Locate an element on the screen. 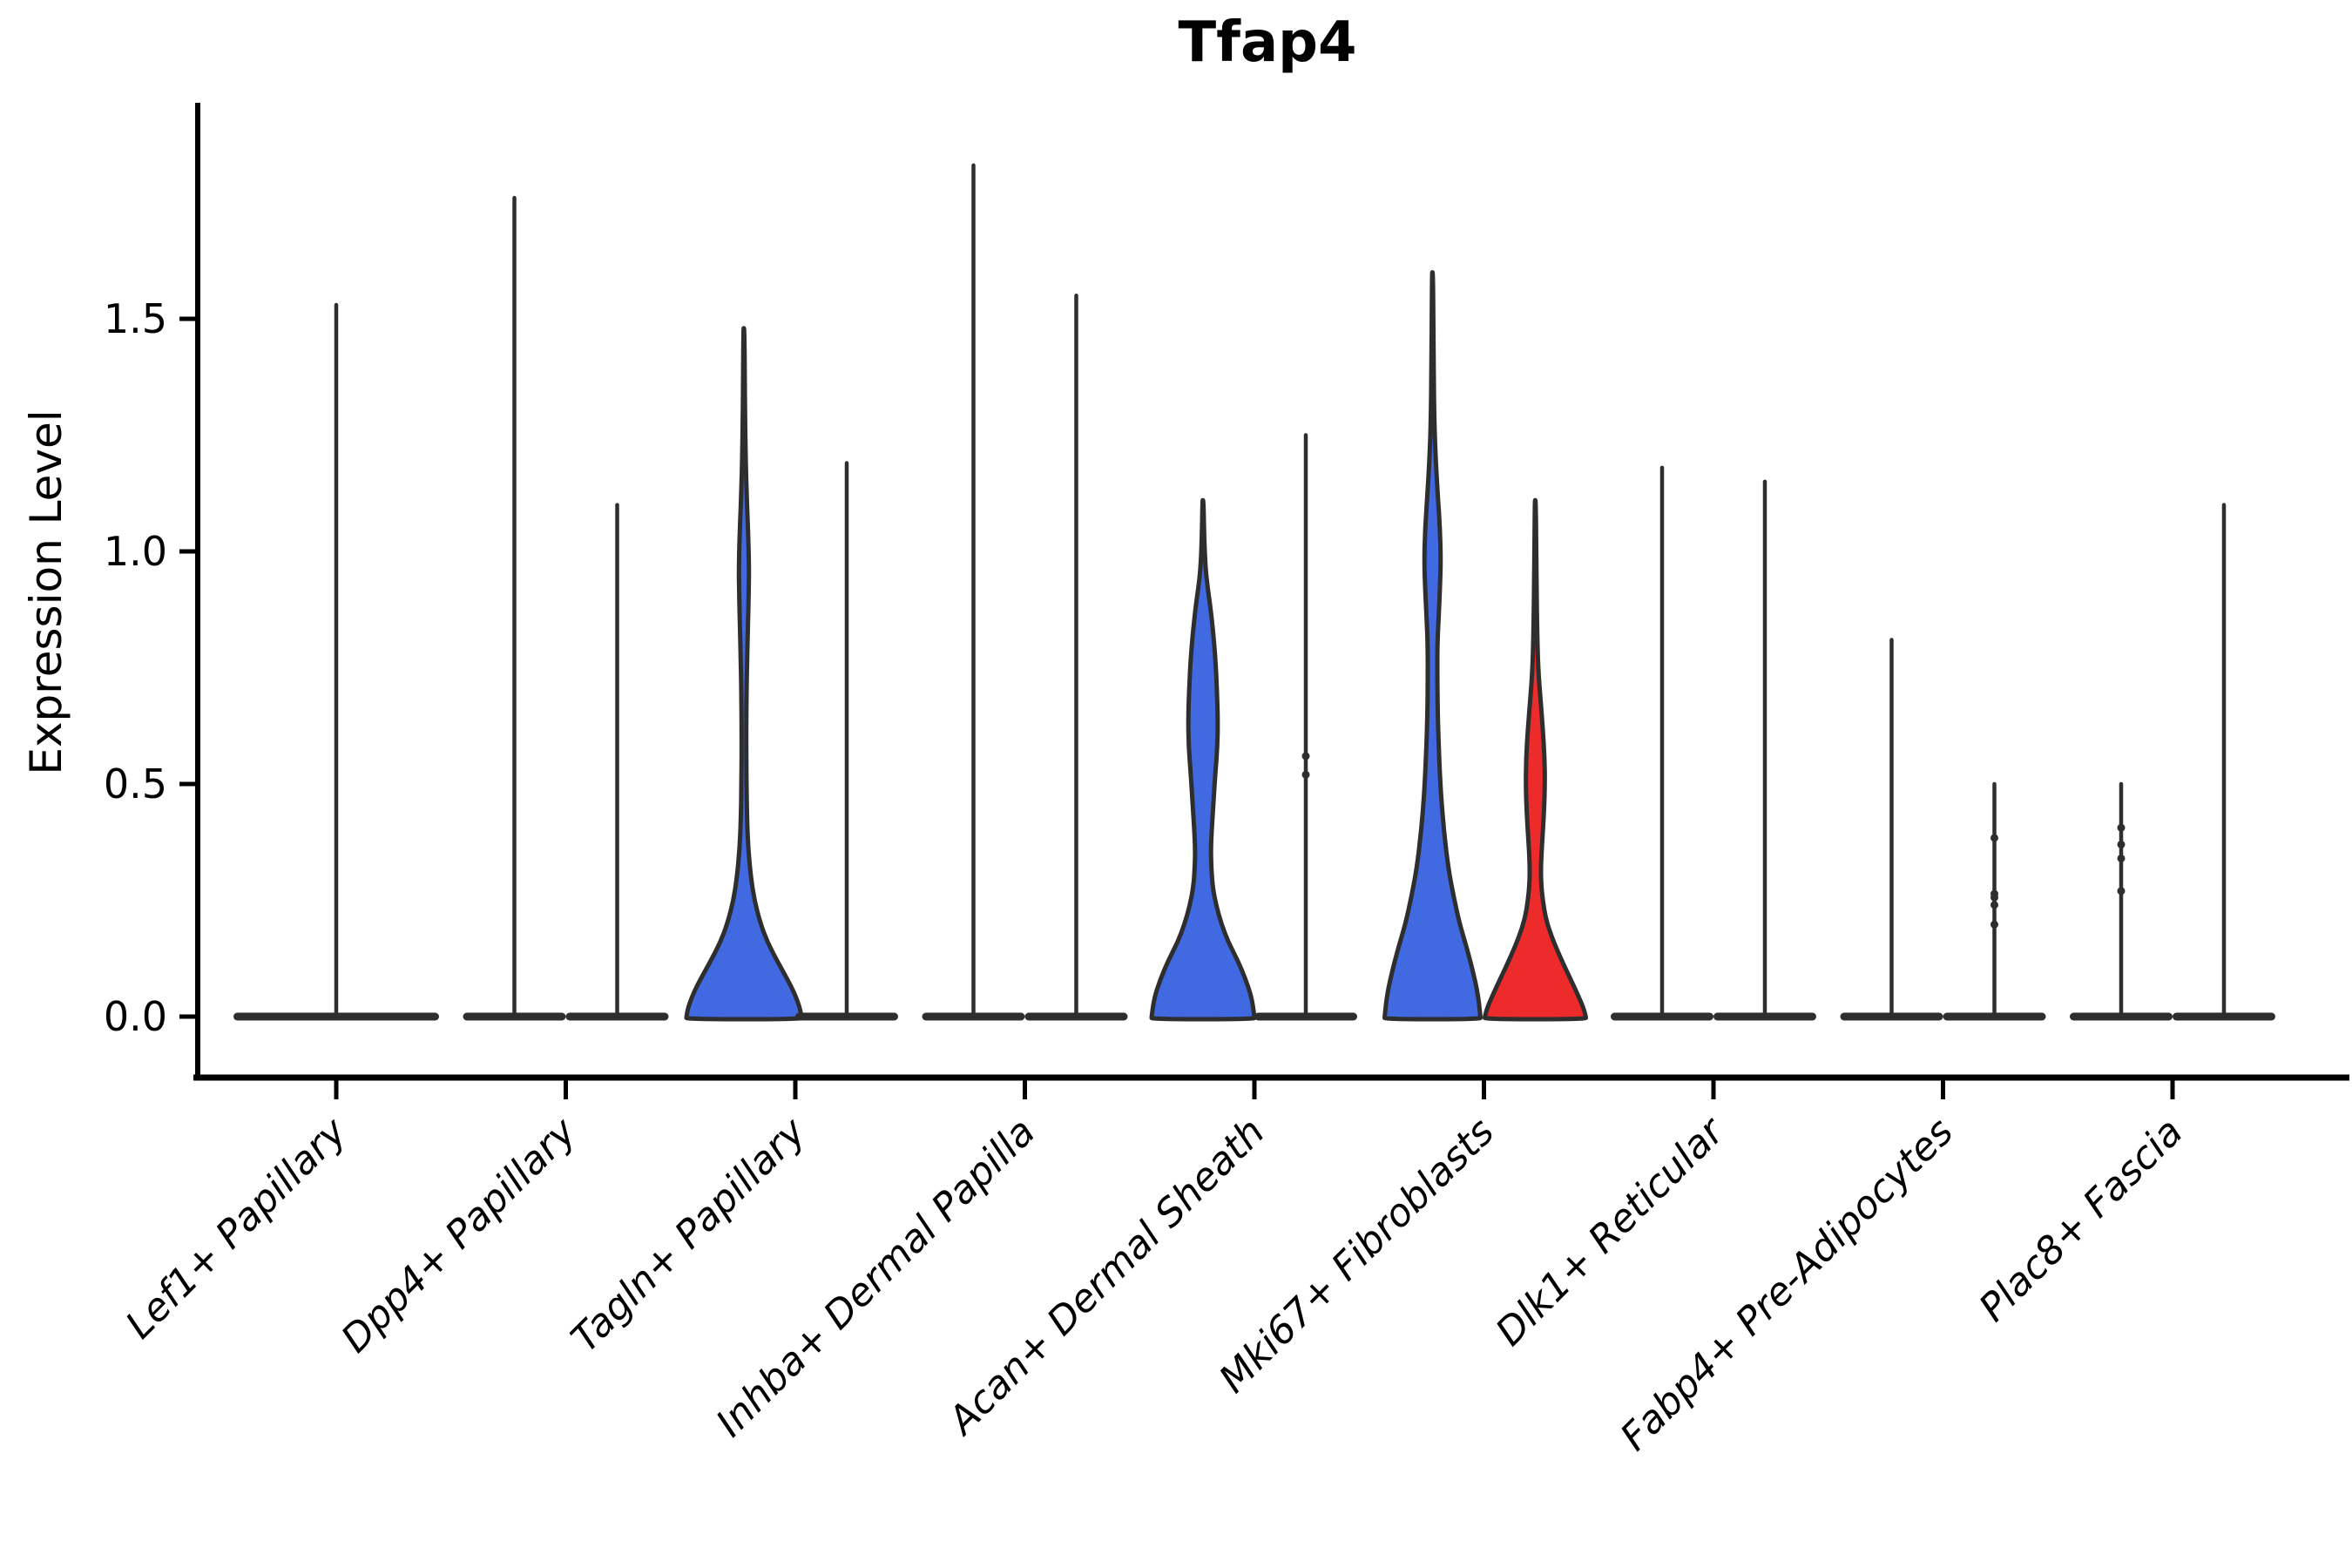  violin-tagln-papillary-right is located at coordinates (846, 741).